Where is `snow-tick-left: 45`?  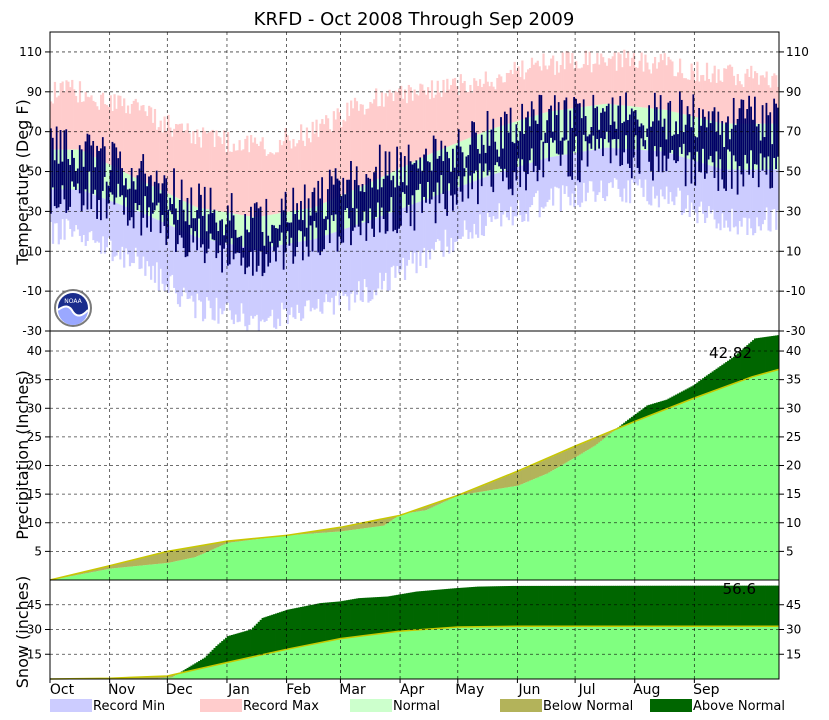
snow-tick-left: 45 is located at coordinates (34, 605).